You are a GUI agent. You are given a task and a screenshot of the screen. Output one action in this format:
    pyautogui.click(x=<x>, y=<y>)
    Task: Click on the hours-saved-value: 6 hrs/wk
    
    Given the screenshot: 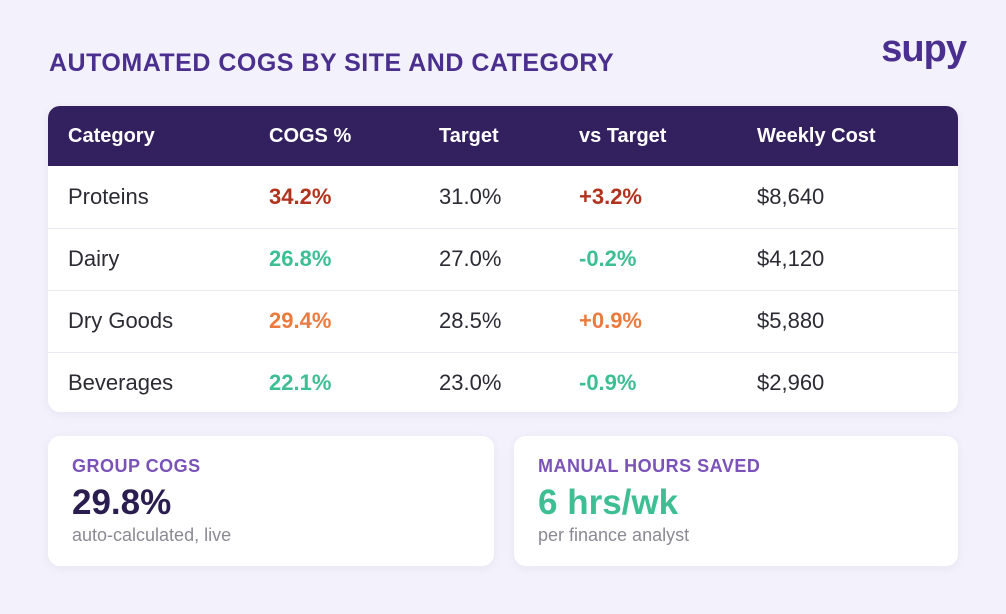 What is the action you would take?
    pyautogui.click(x=608, y=502)
    